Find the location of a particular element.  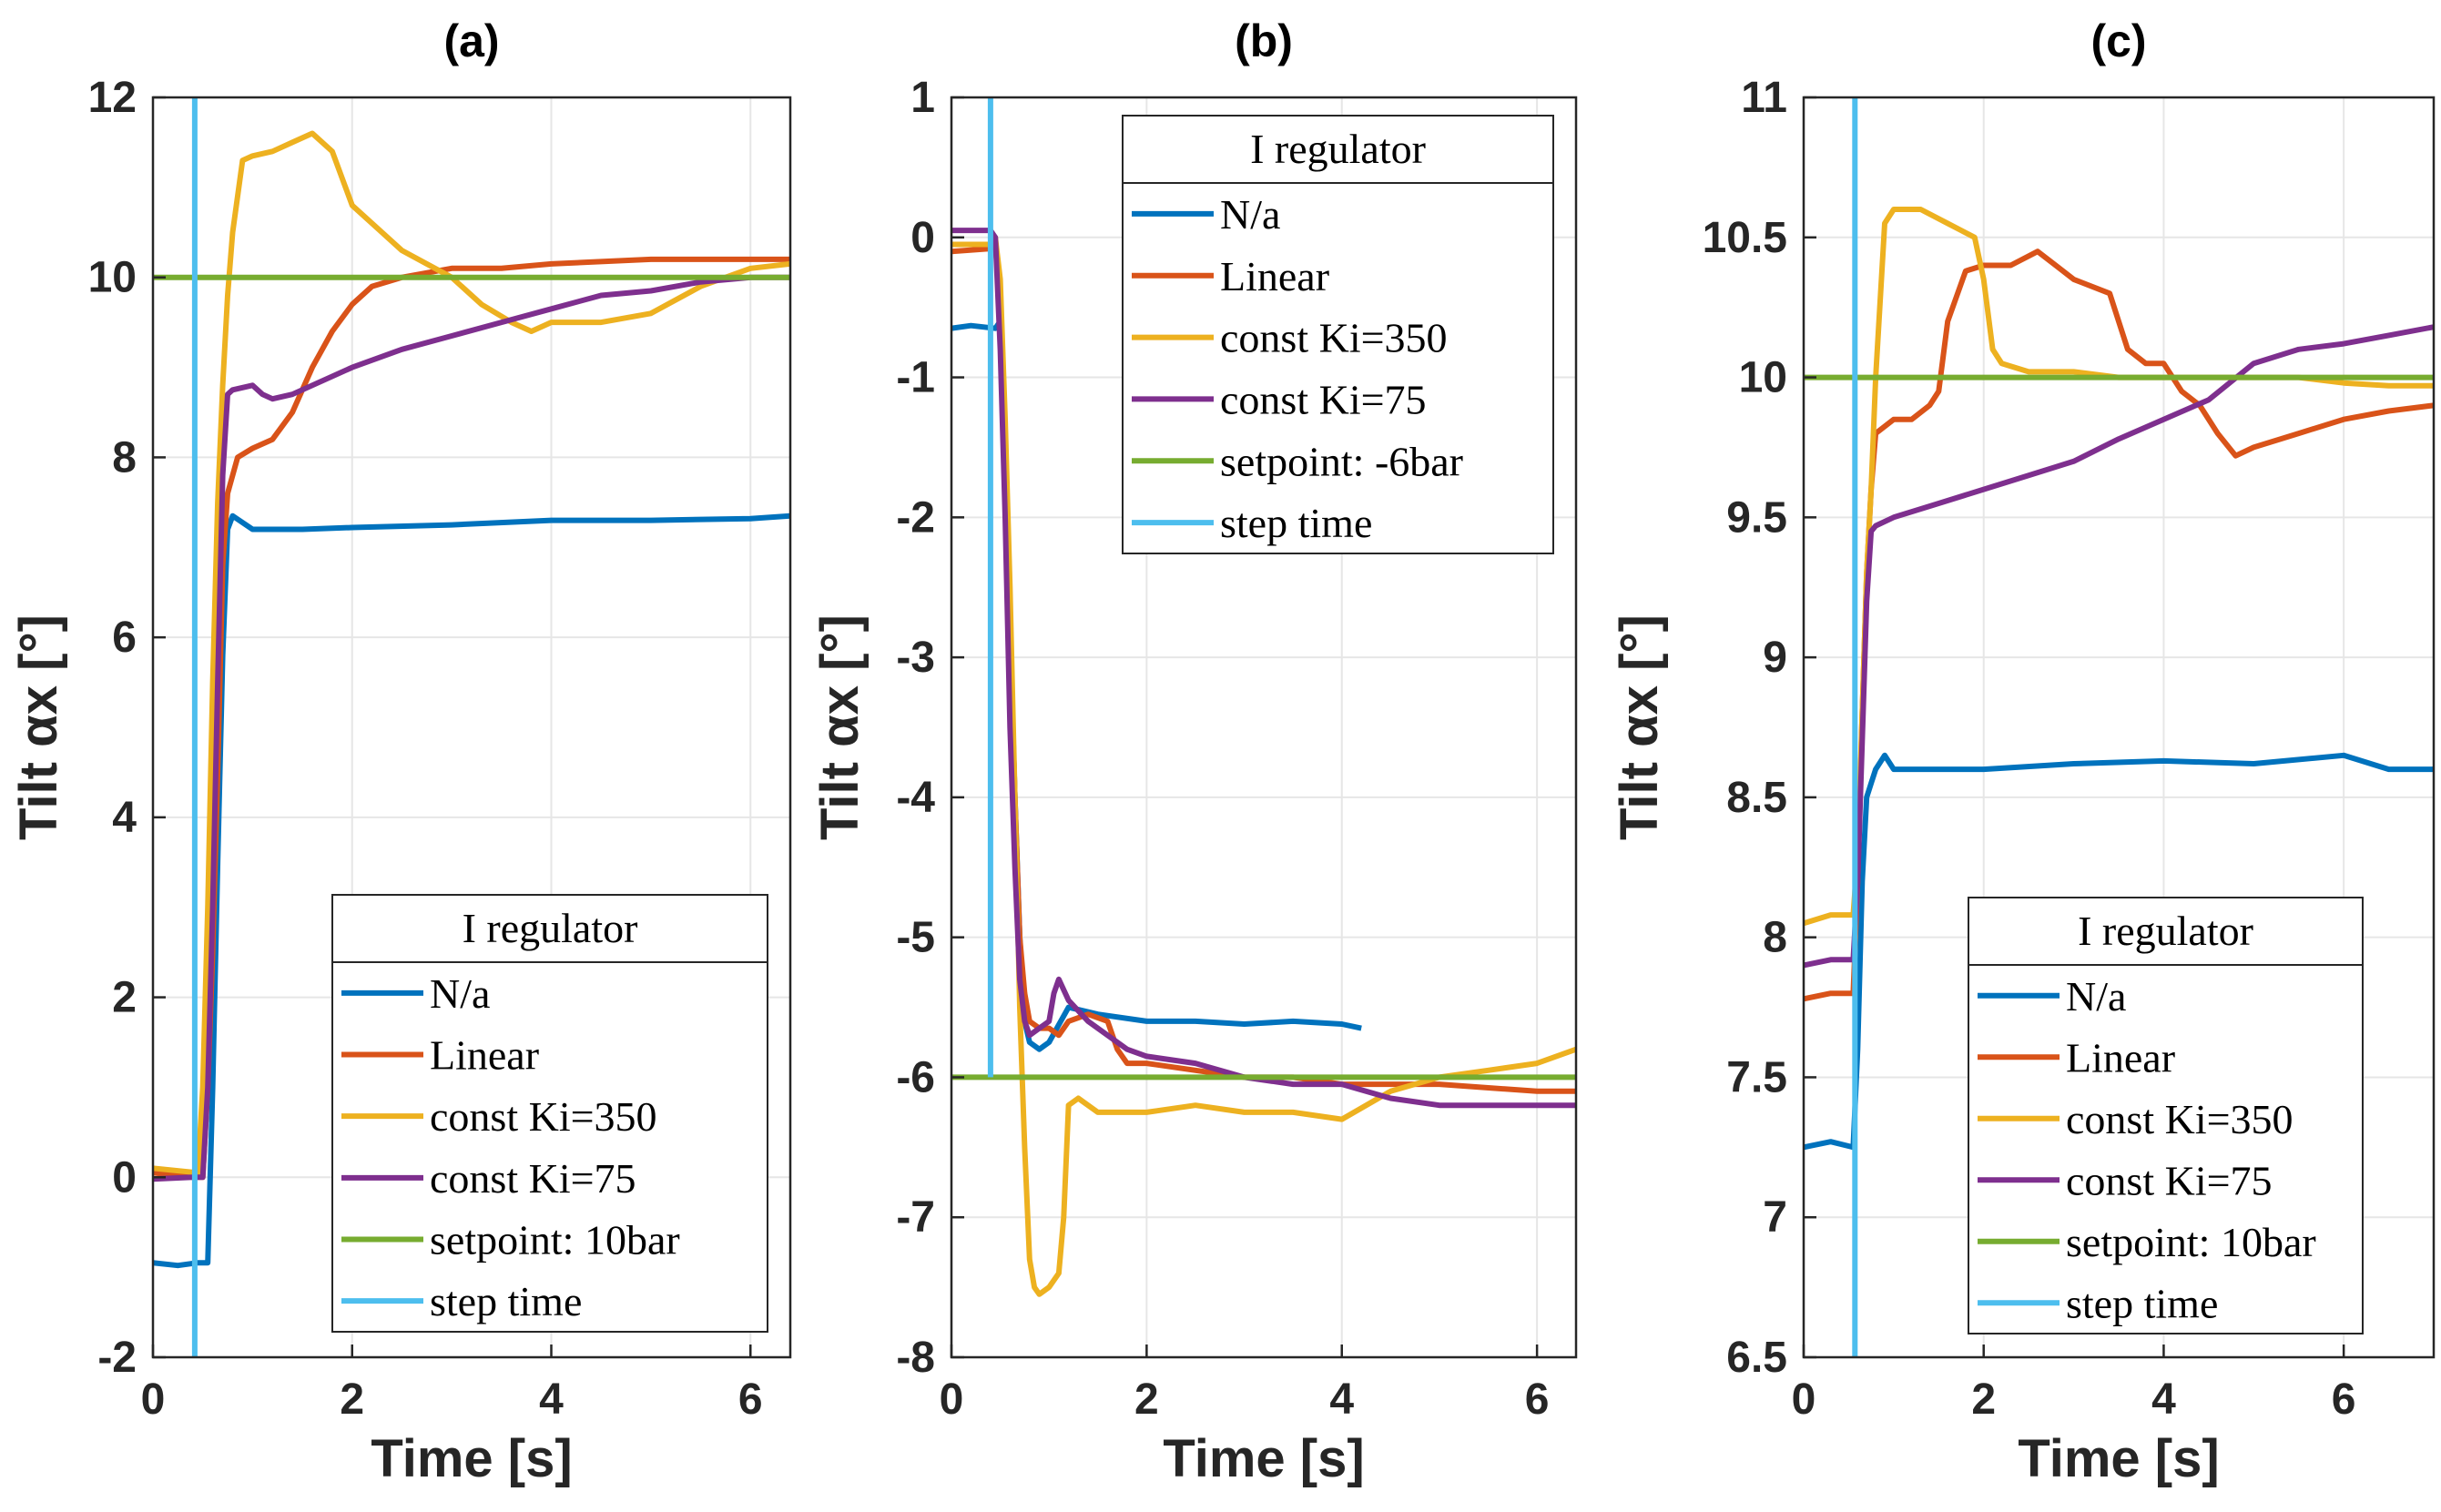

y-tick-label: 4 is located at coordinates (124, 818).